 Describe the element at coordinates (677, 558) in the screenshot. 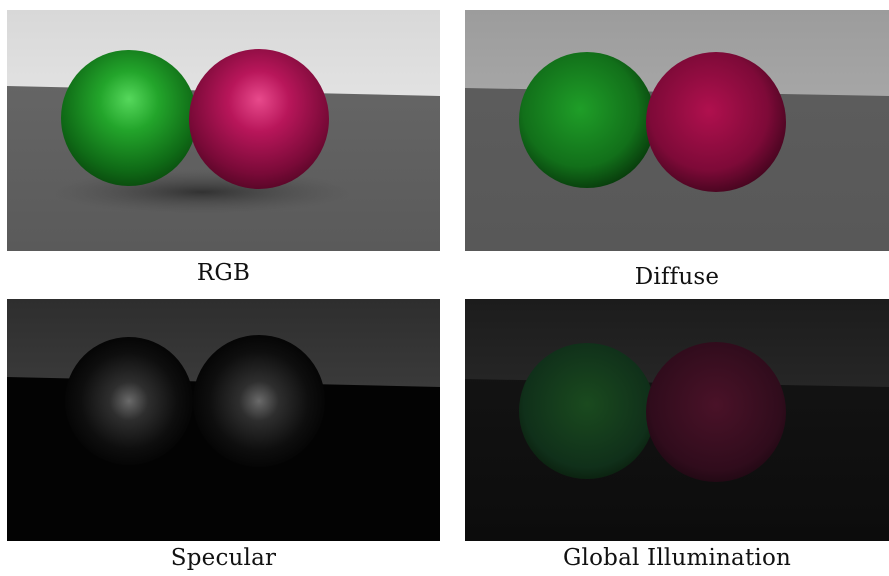

I see `caption-global-illumination: Global Illumination` at that location.